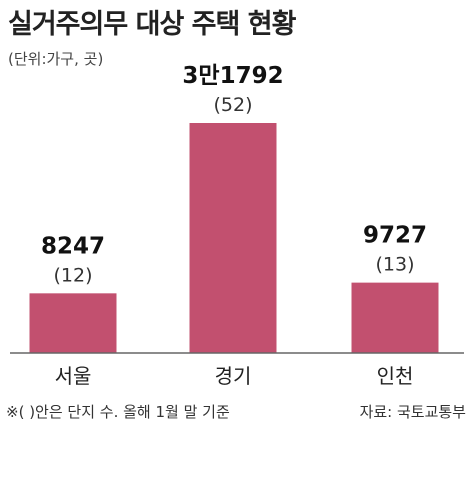 The image size is (470, 479). I want to click on category-label: 경기, so click(233, 376).